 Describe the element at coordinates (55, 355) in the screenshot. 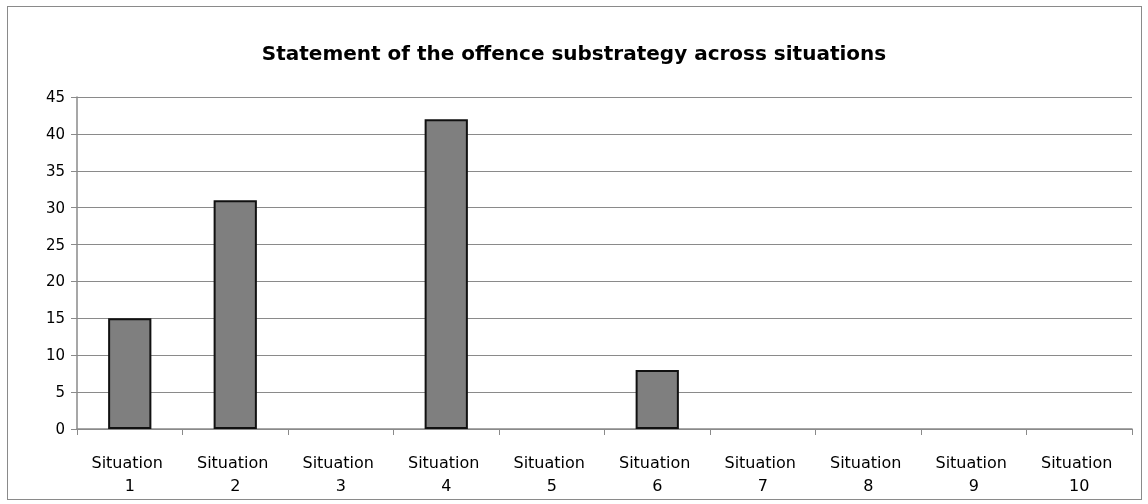

I see `y-tick-label: 10` at that location.